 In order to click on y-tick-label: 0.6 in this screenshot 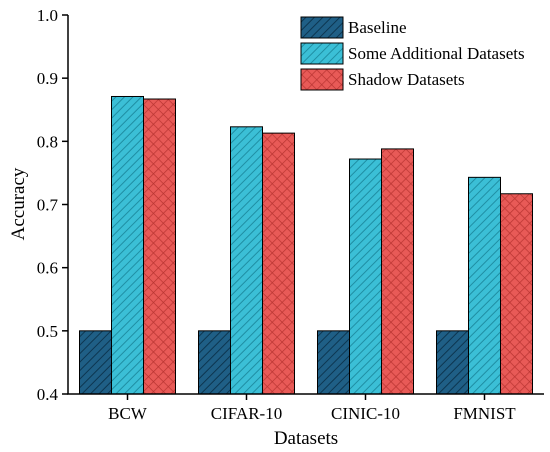, I will do `click(47, 268)`.